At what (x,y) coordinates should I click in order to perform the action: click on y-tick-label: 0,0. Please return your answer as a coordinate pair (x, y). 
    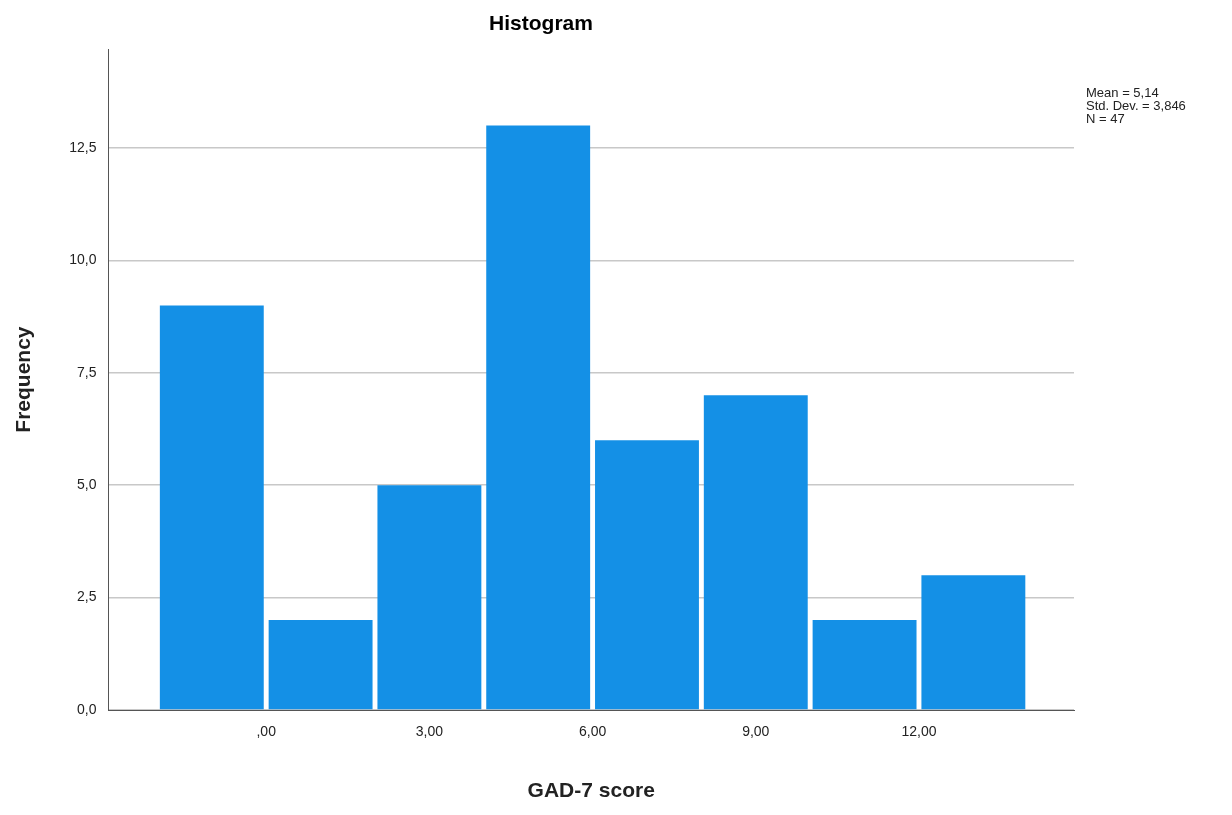
    Looking at the image, I should click on (86, 708).